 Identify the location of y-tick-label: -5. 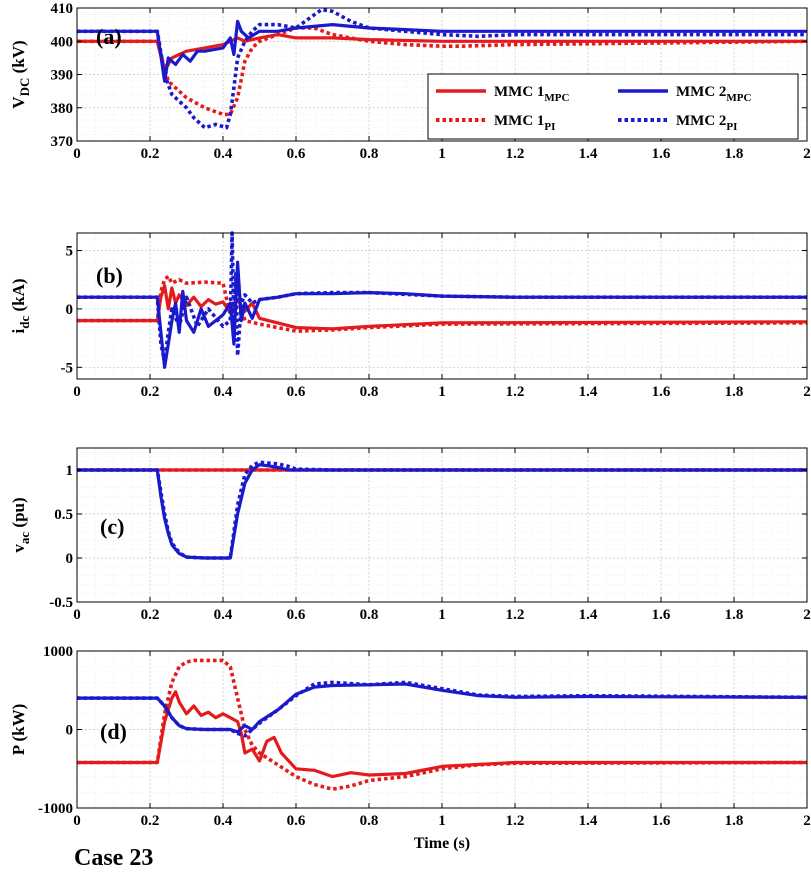
(67, 368).